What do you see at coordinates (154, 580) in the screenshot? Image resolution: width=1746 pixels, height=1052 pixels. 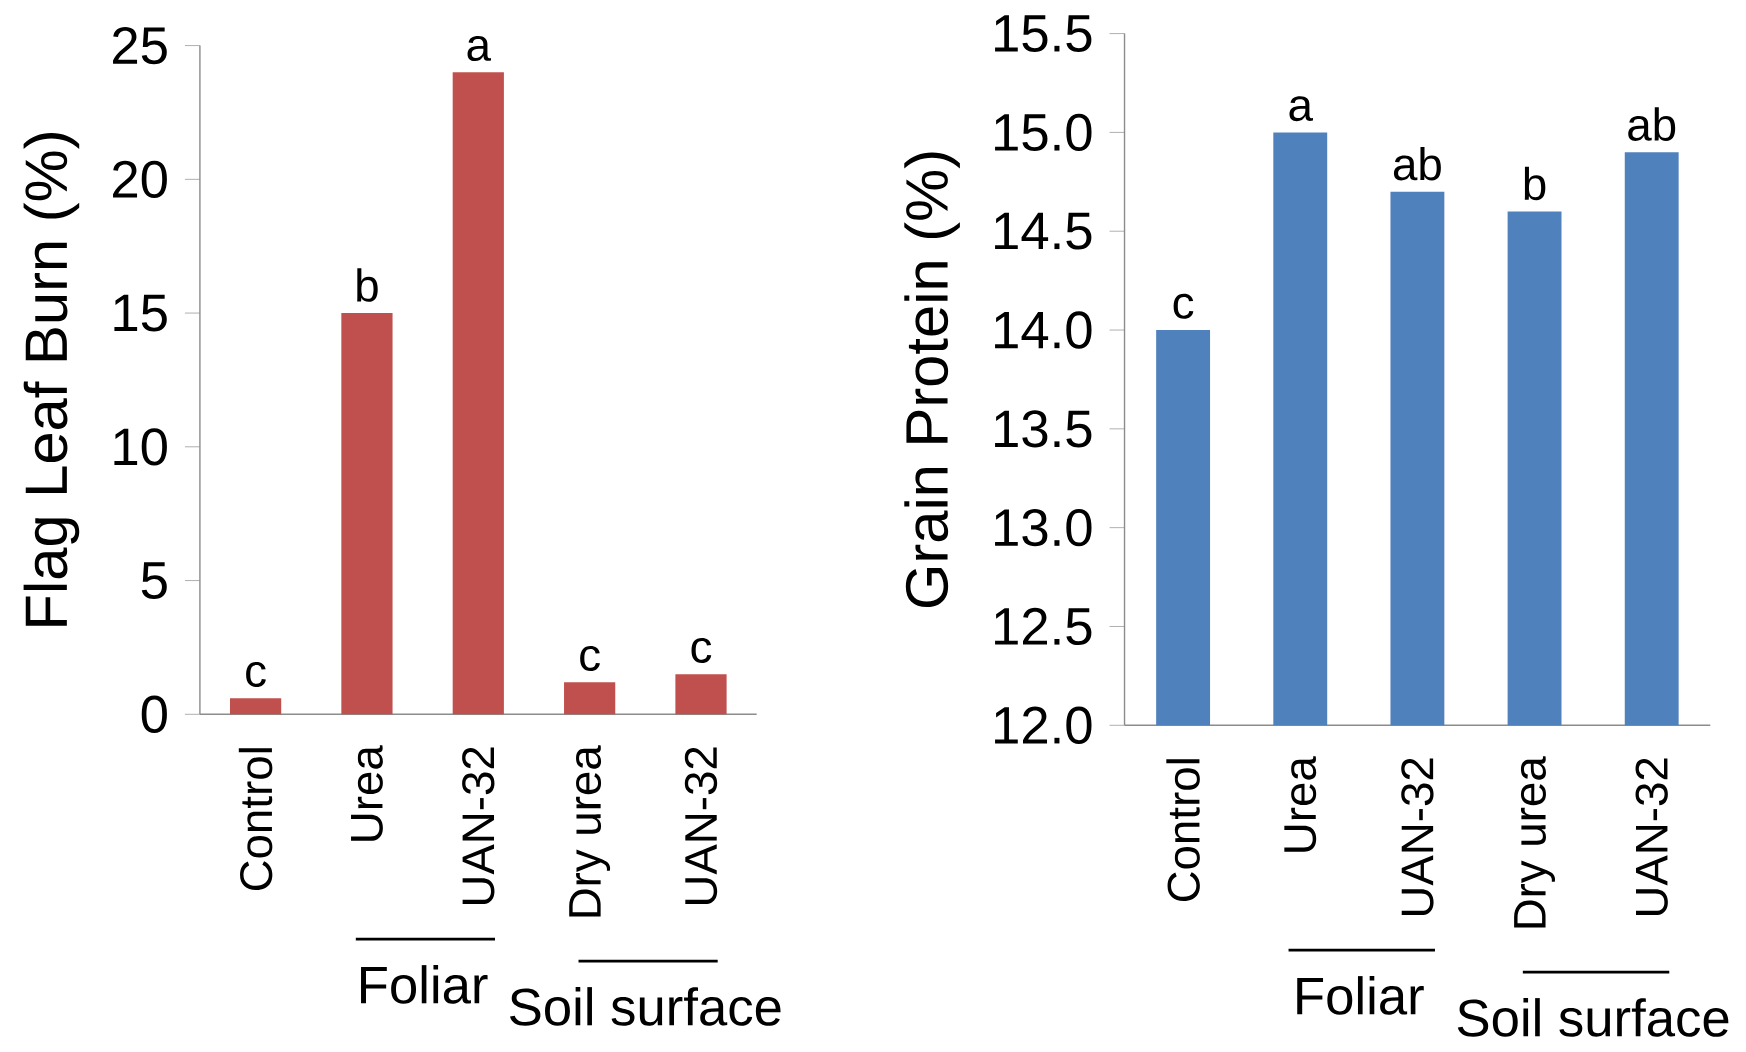 I see `y-tick-label: 5` at bounding box center [154, 580].